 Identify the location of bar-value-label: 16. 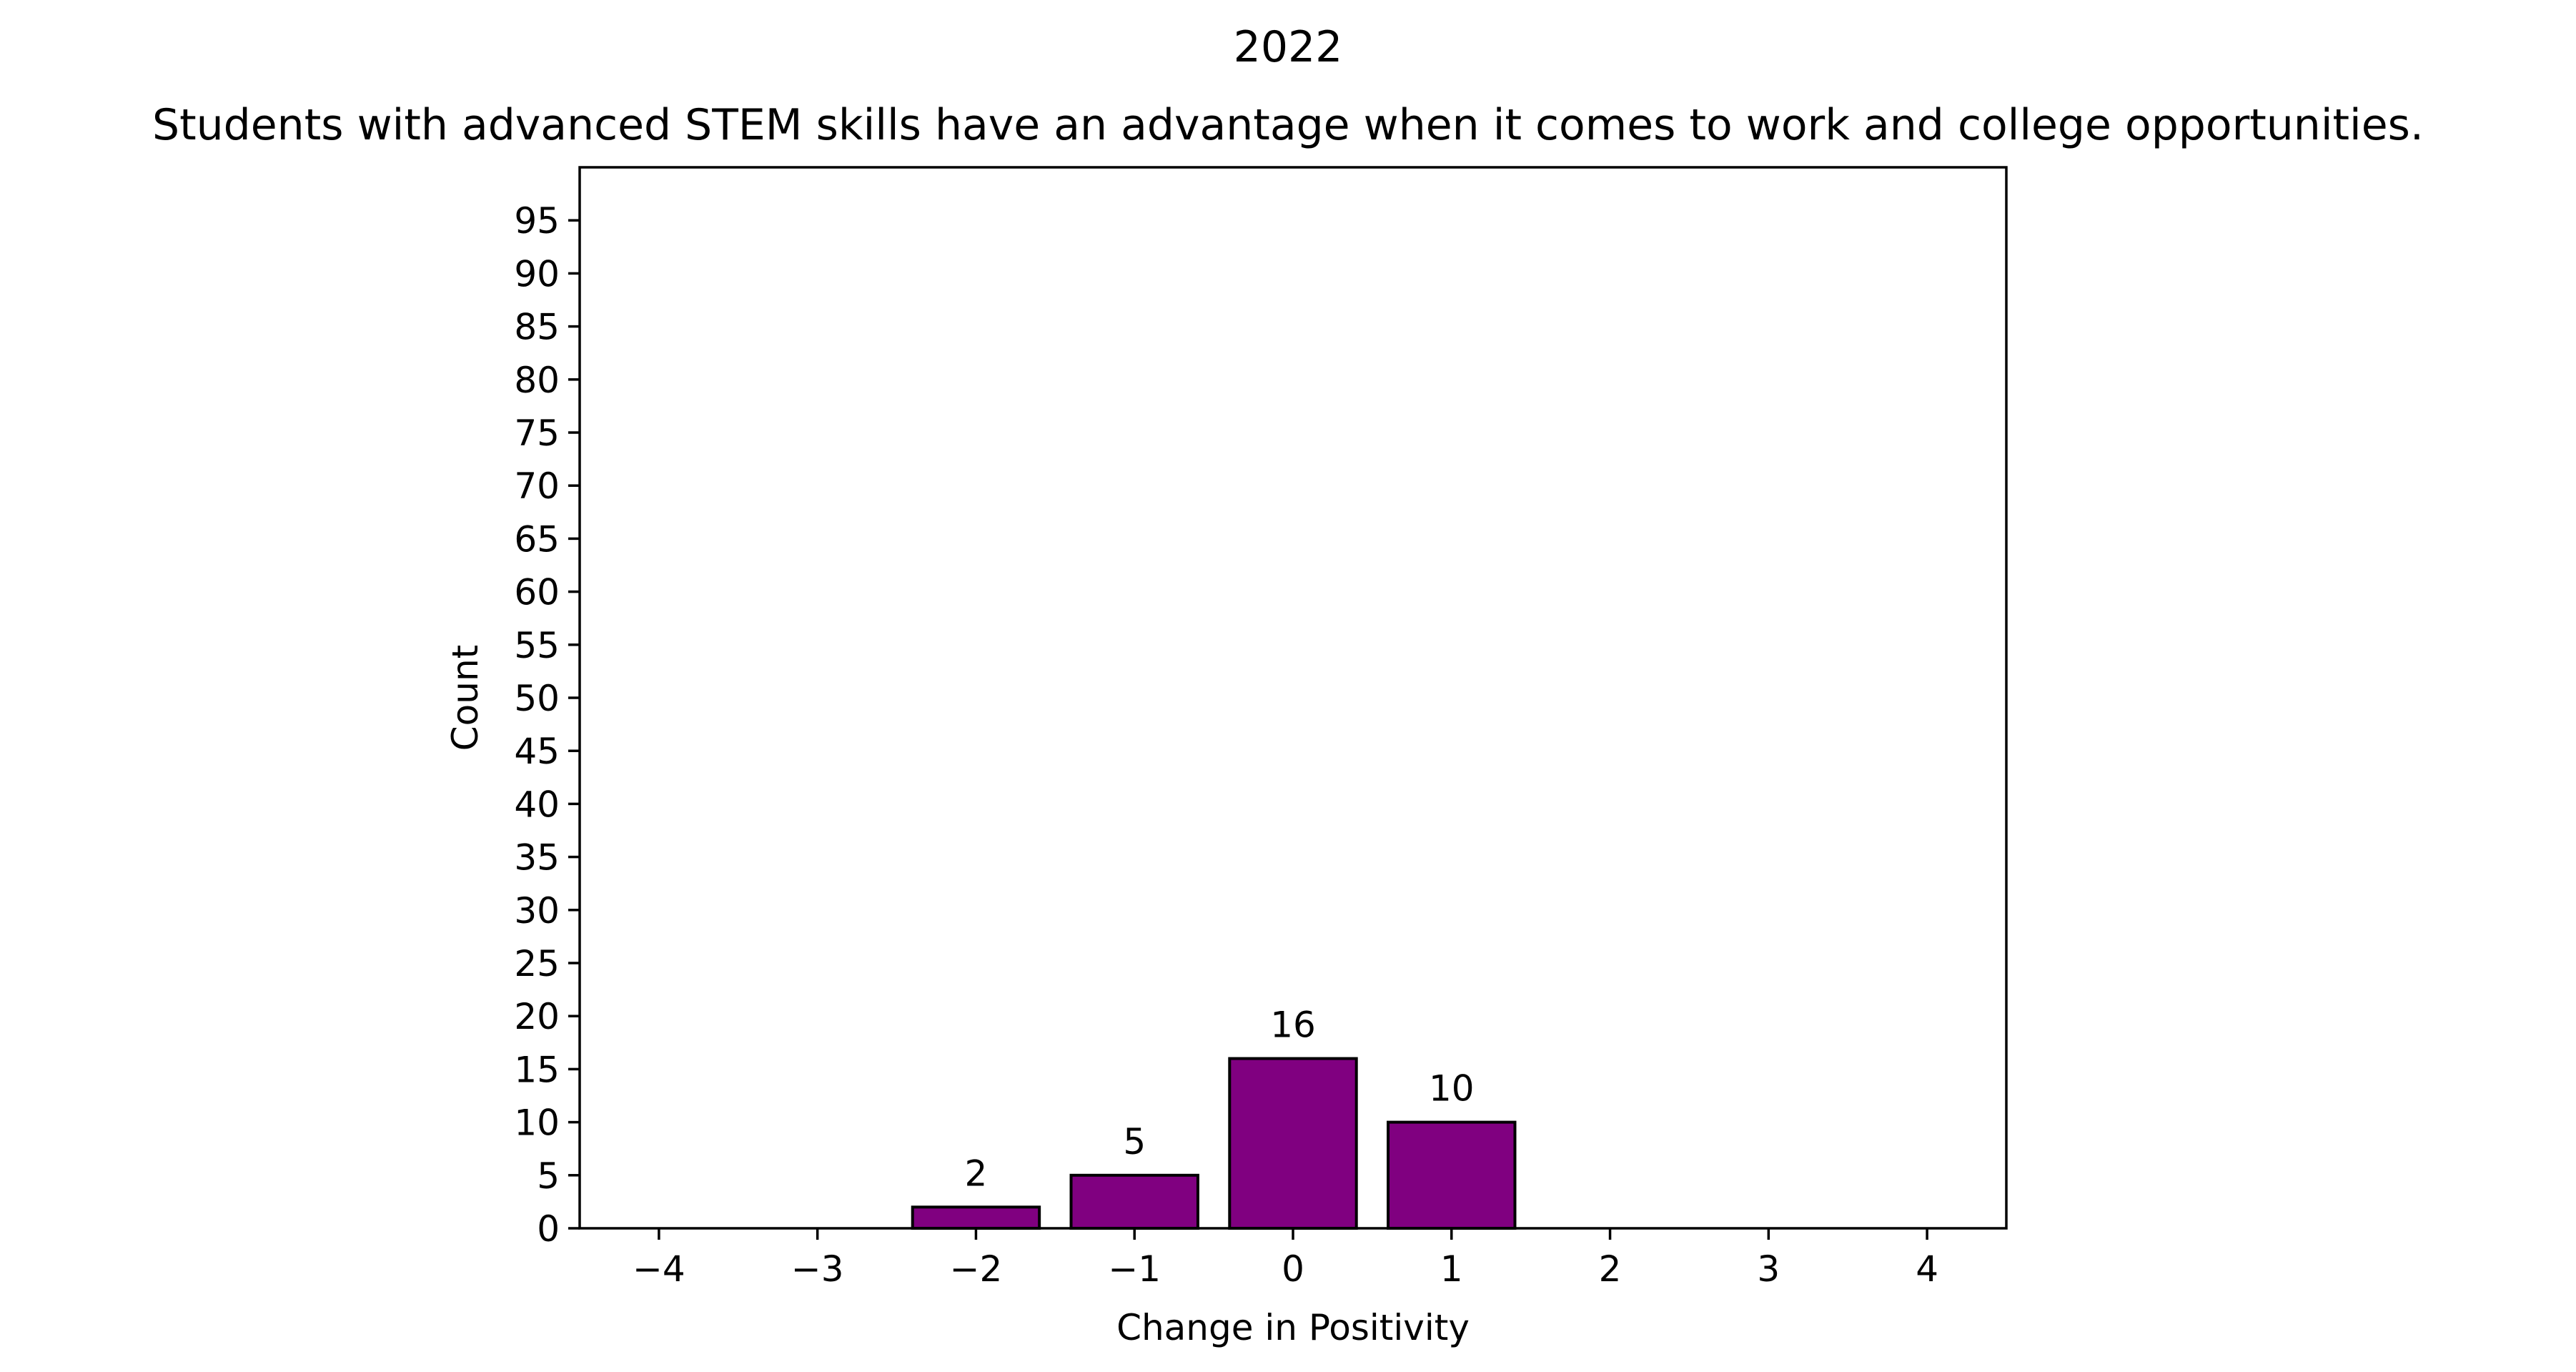
(1293, 1025).